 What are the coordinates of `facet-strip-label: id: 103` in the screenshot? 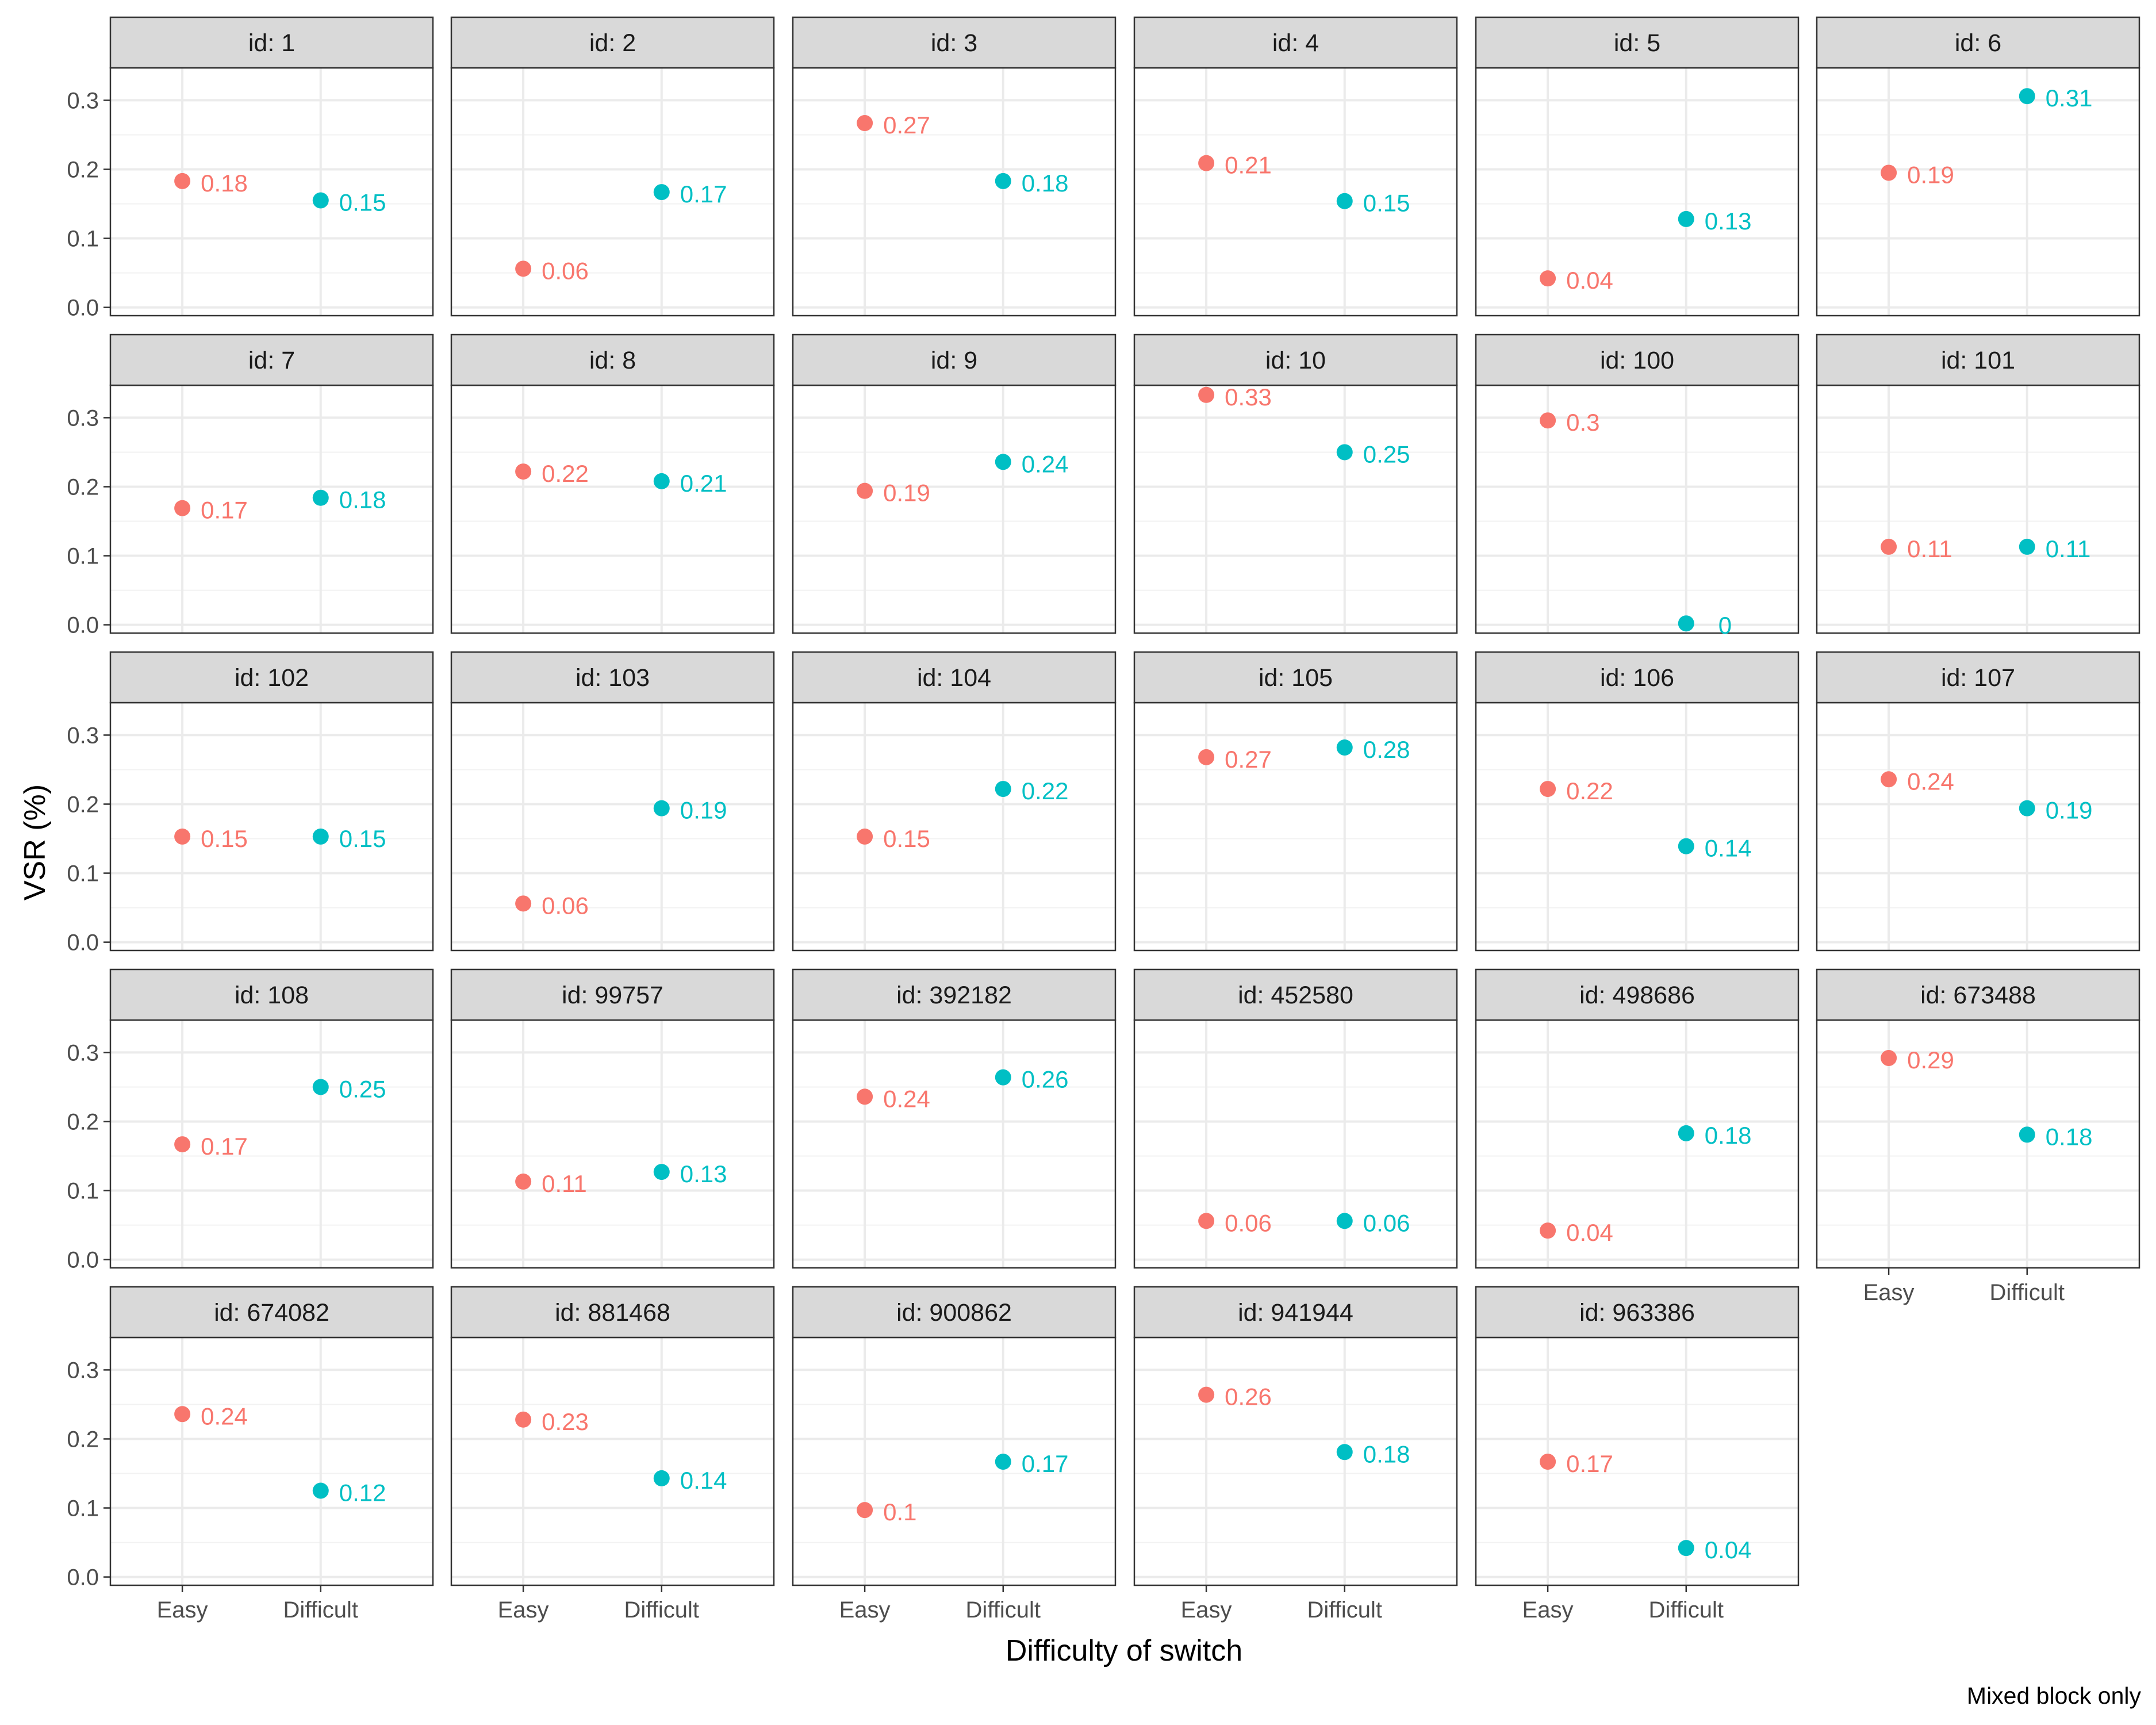 It's located at (613, 678).